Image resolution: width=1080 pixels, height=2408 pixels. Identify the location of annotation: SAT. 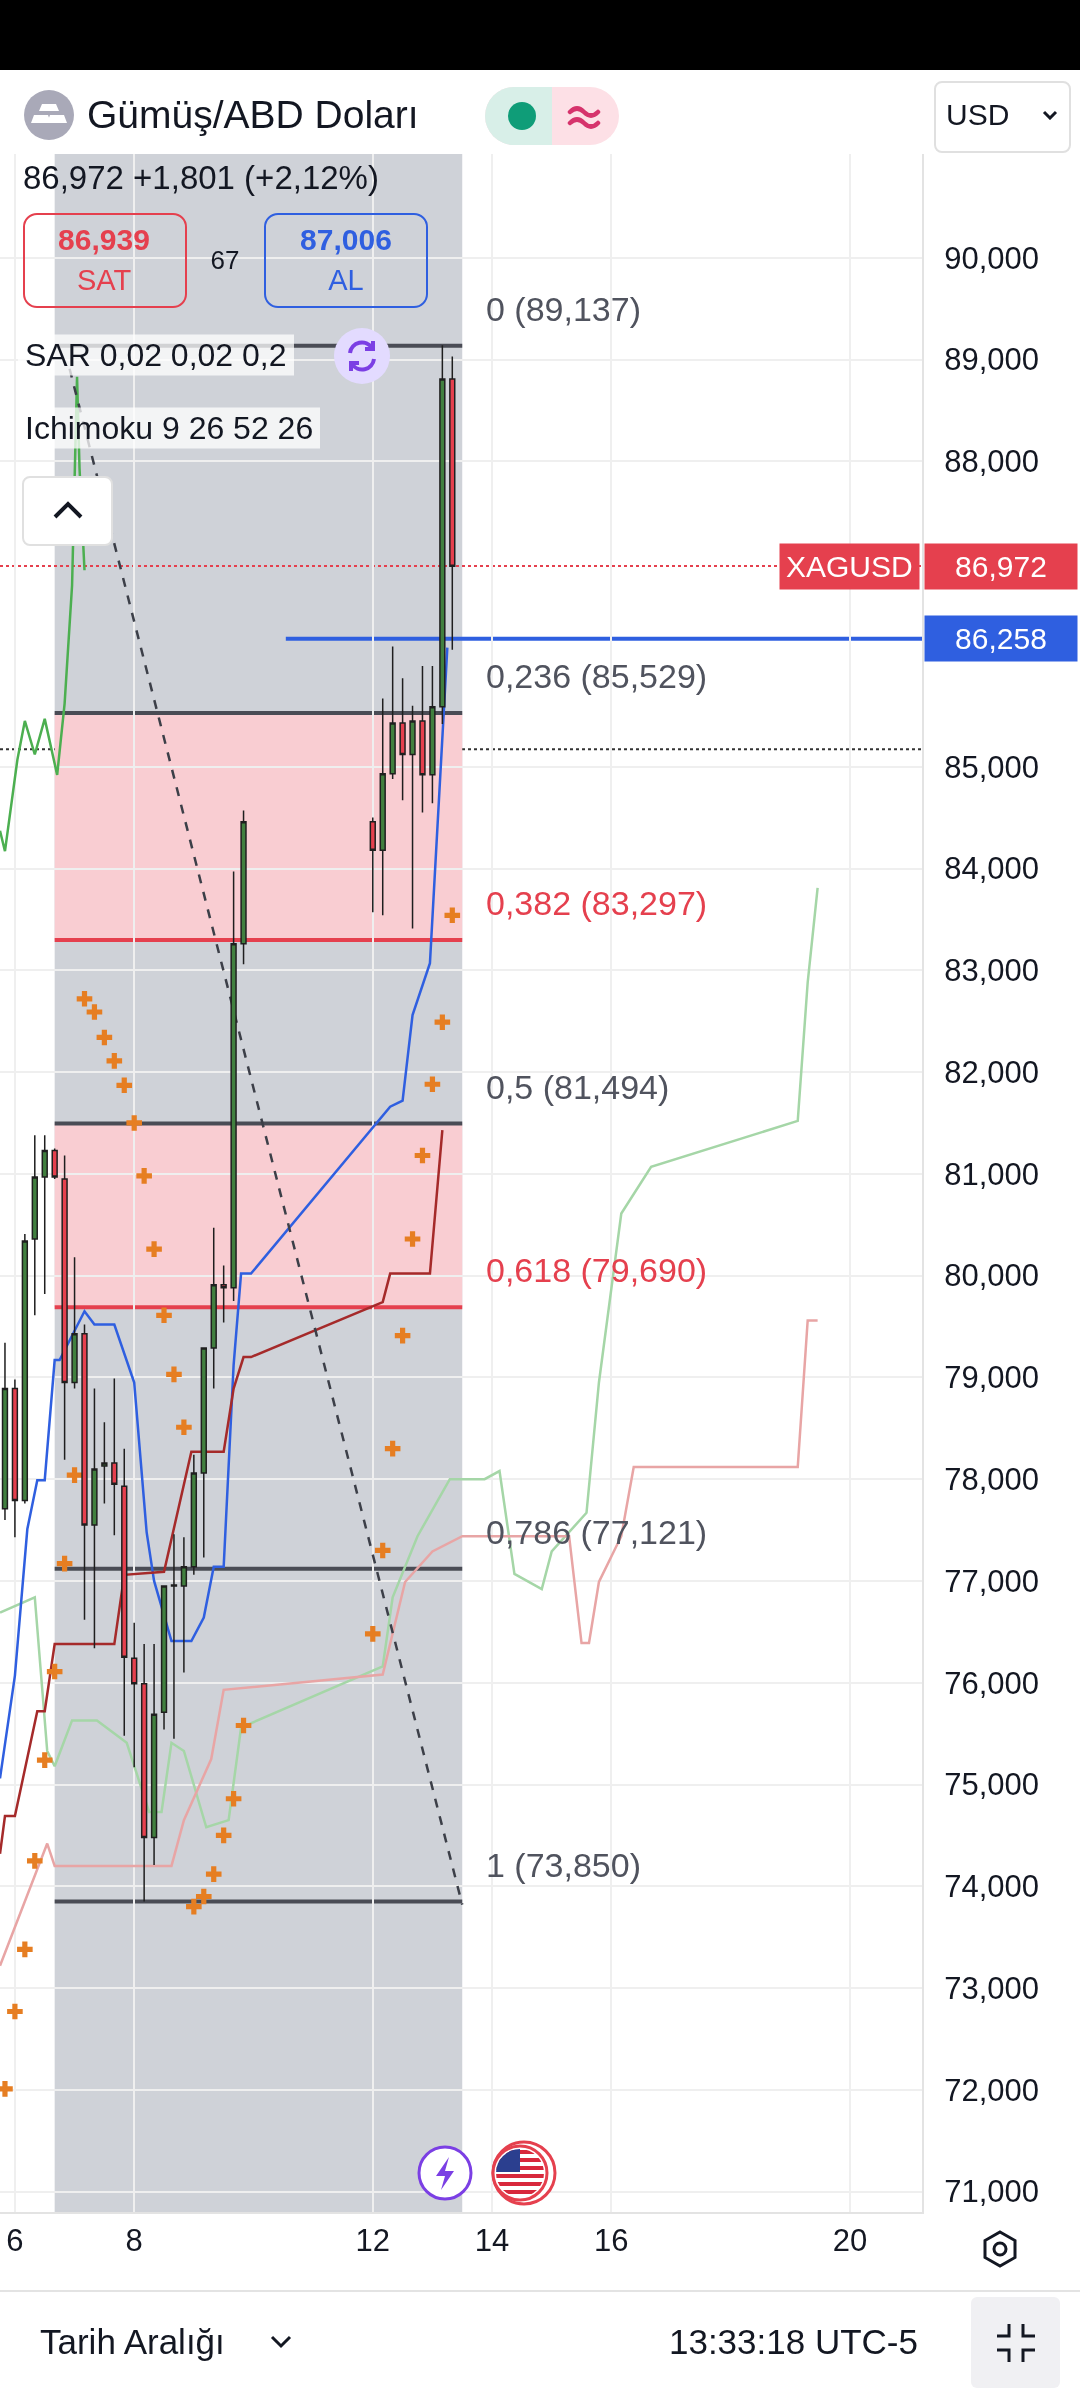
(104, 280).